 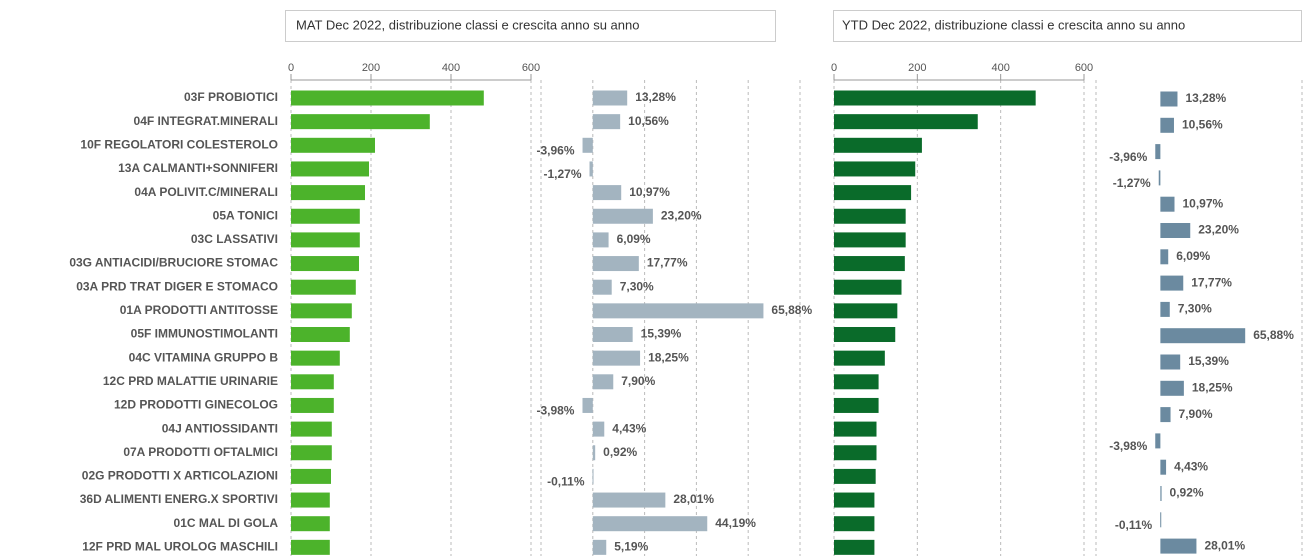 What do you see at coordinates (1193, 256) in the screenshot?
I see `data-label: 6,09%` at bounding box center [1193, 256].